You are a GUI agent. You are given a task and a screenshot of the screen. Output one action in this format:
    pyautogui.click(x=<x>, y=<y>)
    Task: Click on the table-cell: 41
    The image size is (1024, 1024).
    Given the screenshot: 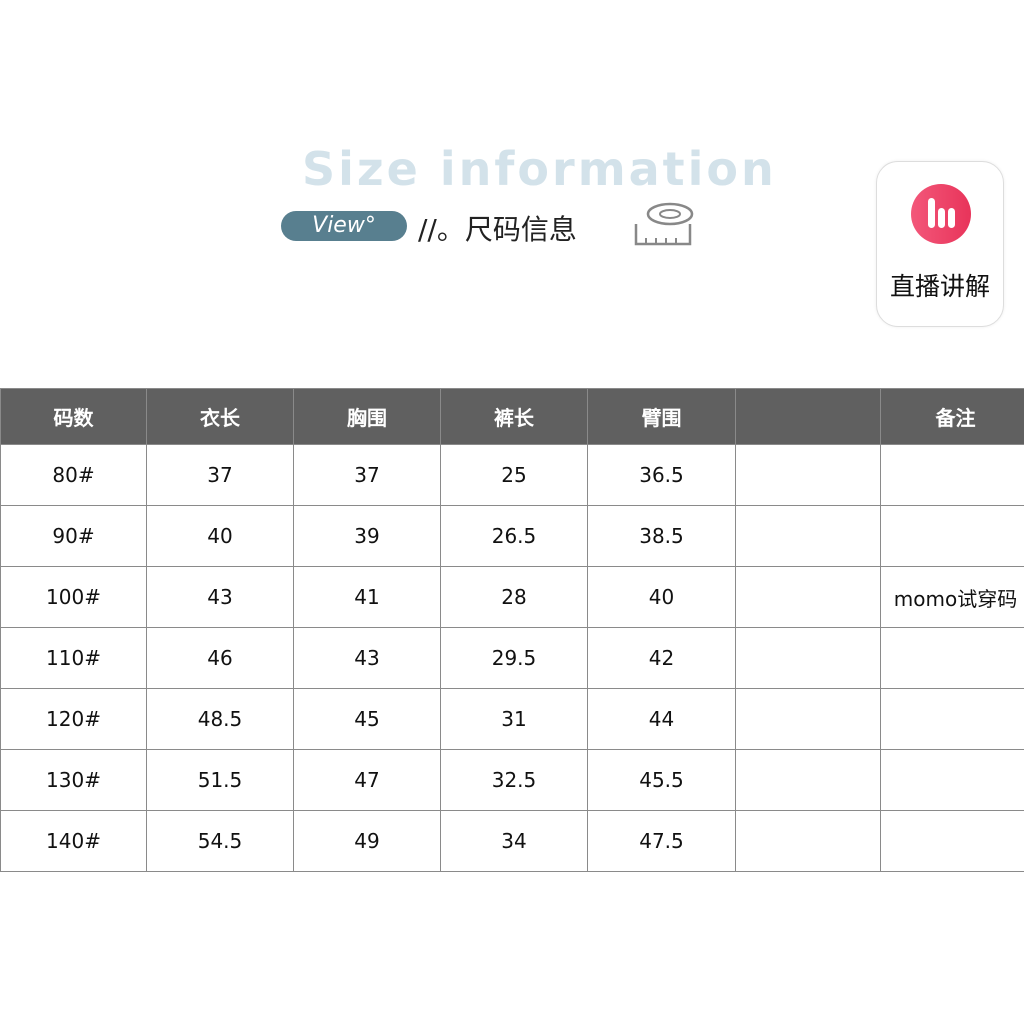 What is the action you would take?
    pyautogui.click(x=367, y=597)
    